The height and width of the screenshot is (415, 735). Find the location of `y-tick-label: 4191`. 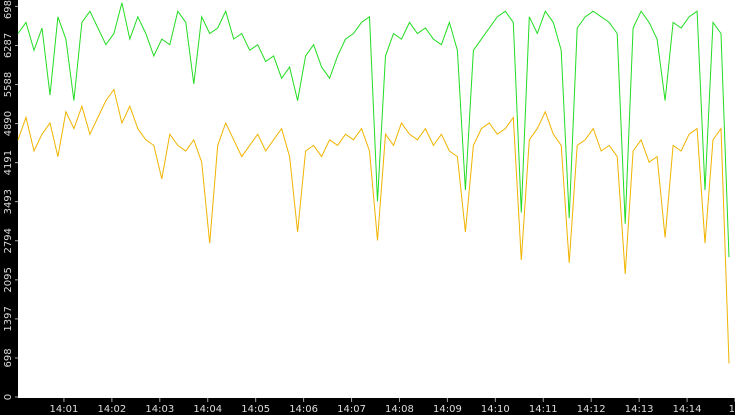

y-tick-label: 4191 is located at coordinates (8, 162).